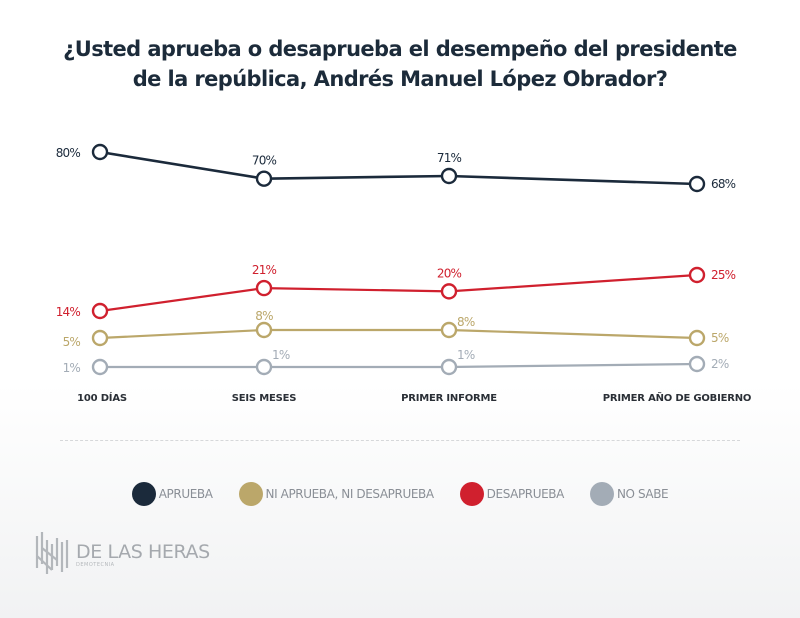  Describe the element at coordinates (677, 397) in the screenshot. I see `x-tick-label: PRIMER AÑO DE GOBIERNO` at that location.